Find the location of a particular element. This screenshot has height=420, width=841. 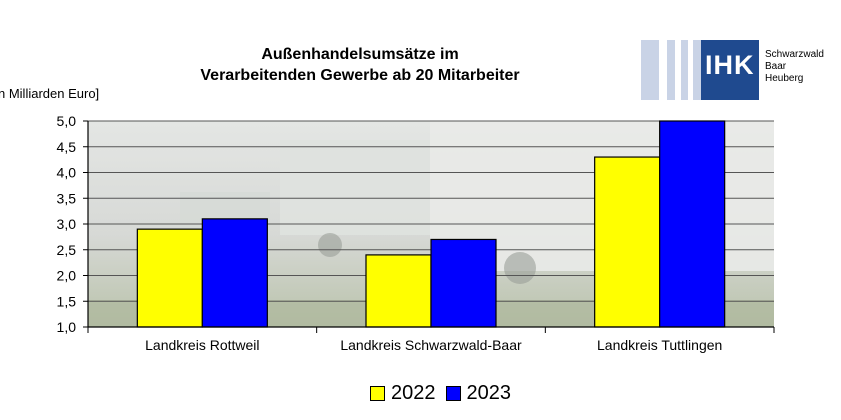

logo-region-line1: Schwarzwald is located at coordinates (794, 54).